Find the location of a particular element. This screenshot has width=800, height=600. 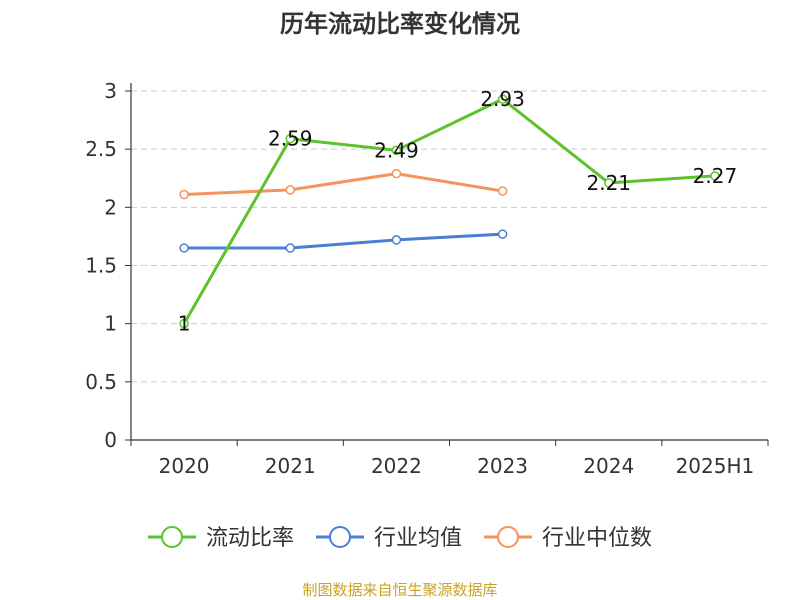

y-tick-label: 2 is located at coordinates (110, 207).